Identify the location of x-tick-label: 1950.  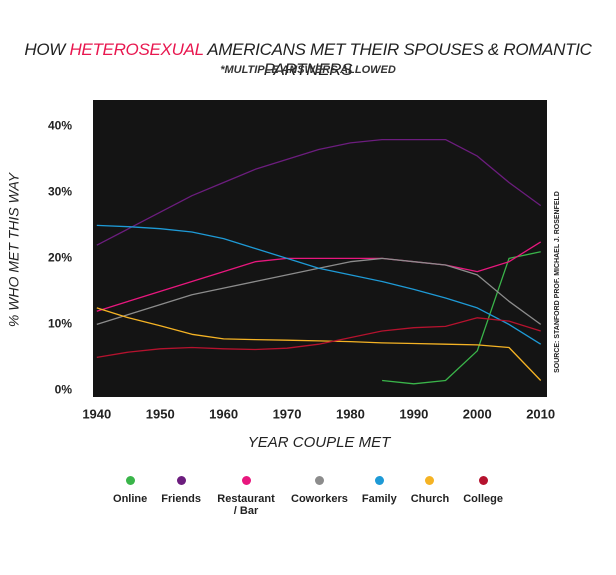
(160, 413).